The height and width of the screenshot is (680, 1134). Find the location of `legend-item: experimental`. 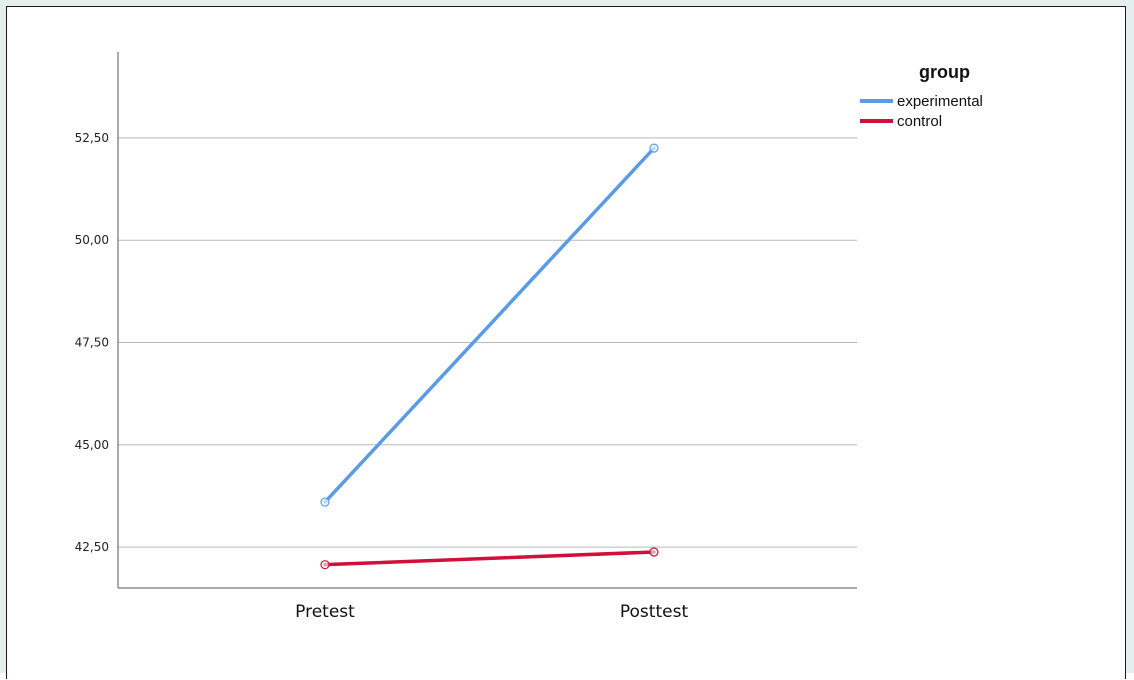

legend-item: experimental is located at coordinates (921, 101).